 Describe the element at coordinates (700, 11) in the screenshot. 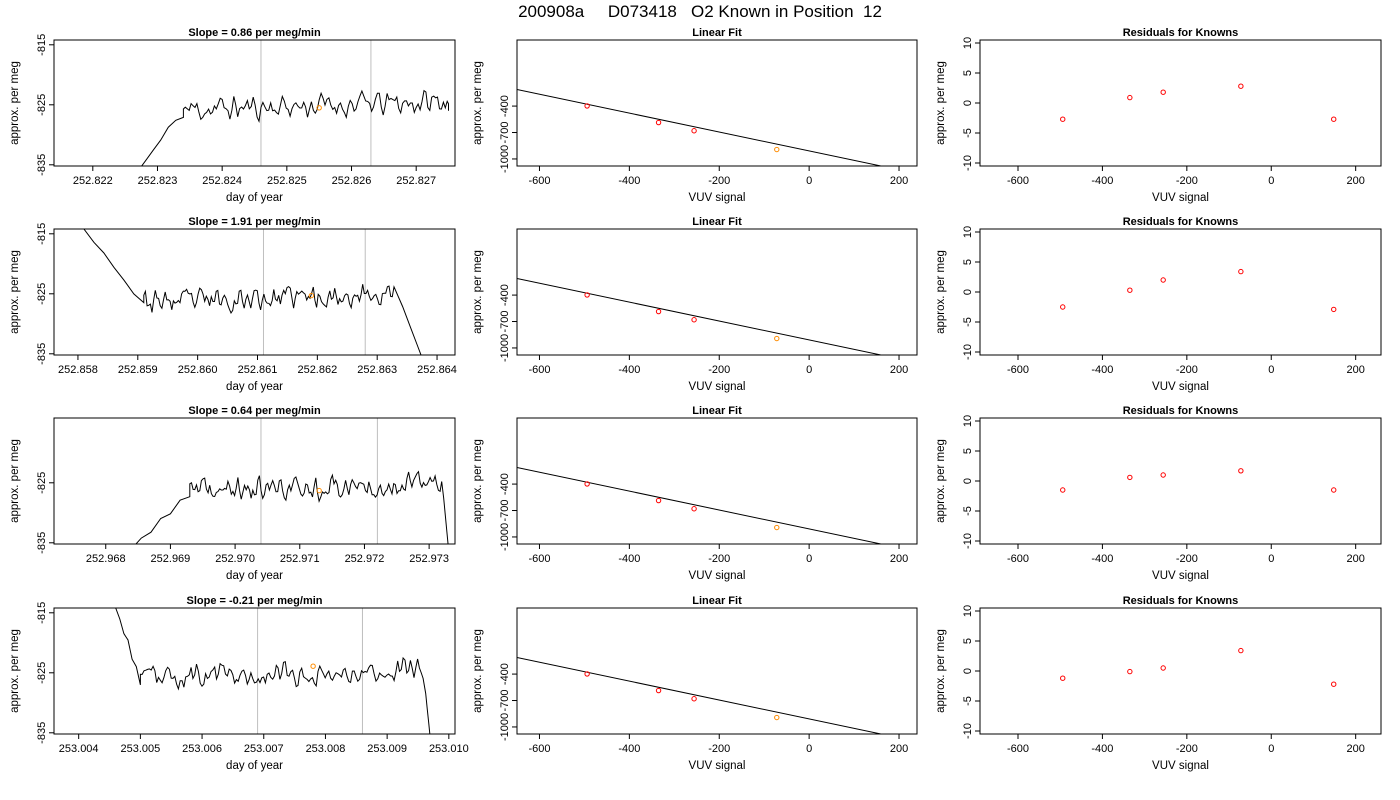

I see `figure-title: 200908a D073418 O2 Known in Position 12` at that location.